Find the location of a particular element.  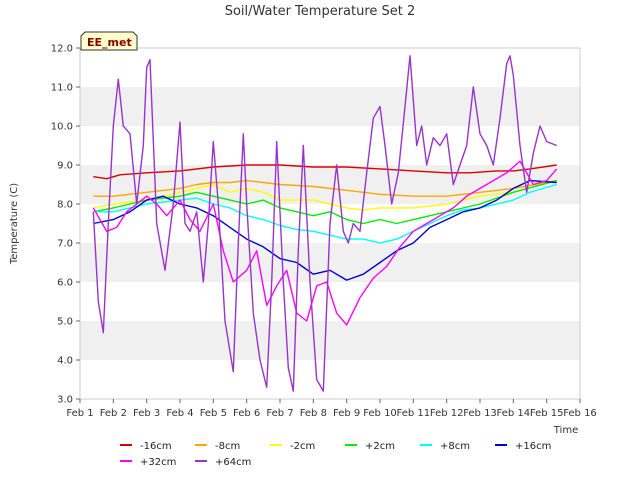

x-tick-label: Feb 1 is located at coordinates (79, 413).